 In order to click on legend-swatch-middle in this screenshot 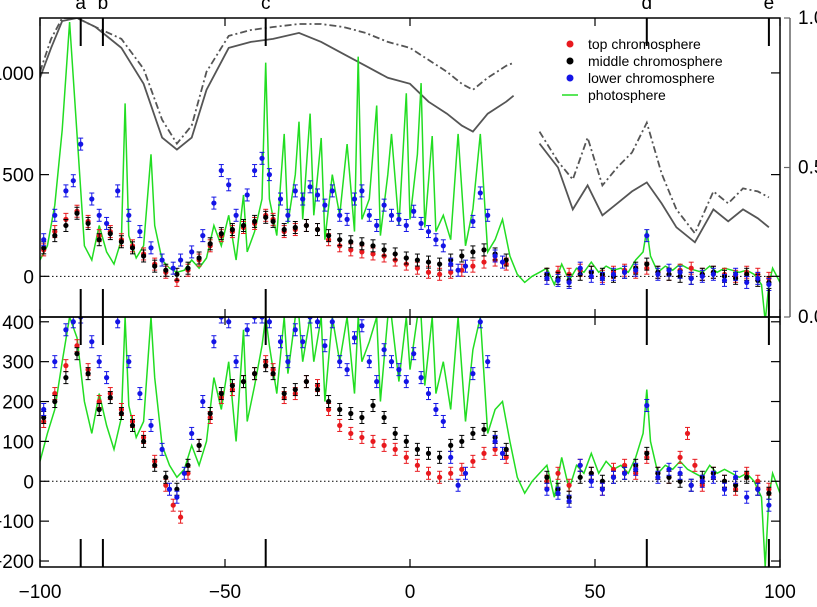, I will do `click(570, 61)`.